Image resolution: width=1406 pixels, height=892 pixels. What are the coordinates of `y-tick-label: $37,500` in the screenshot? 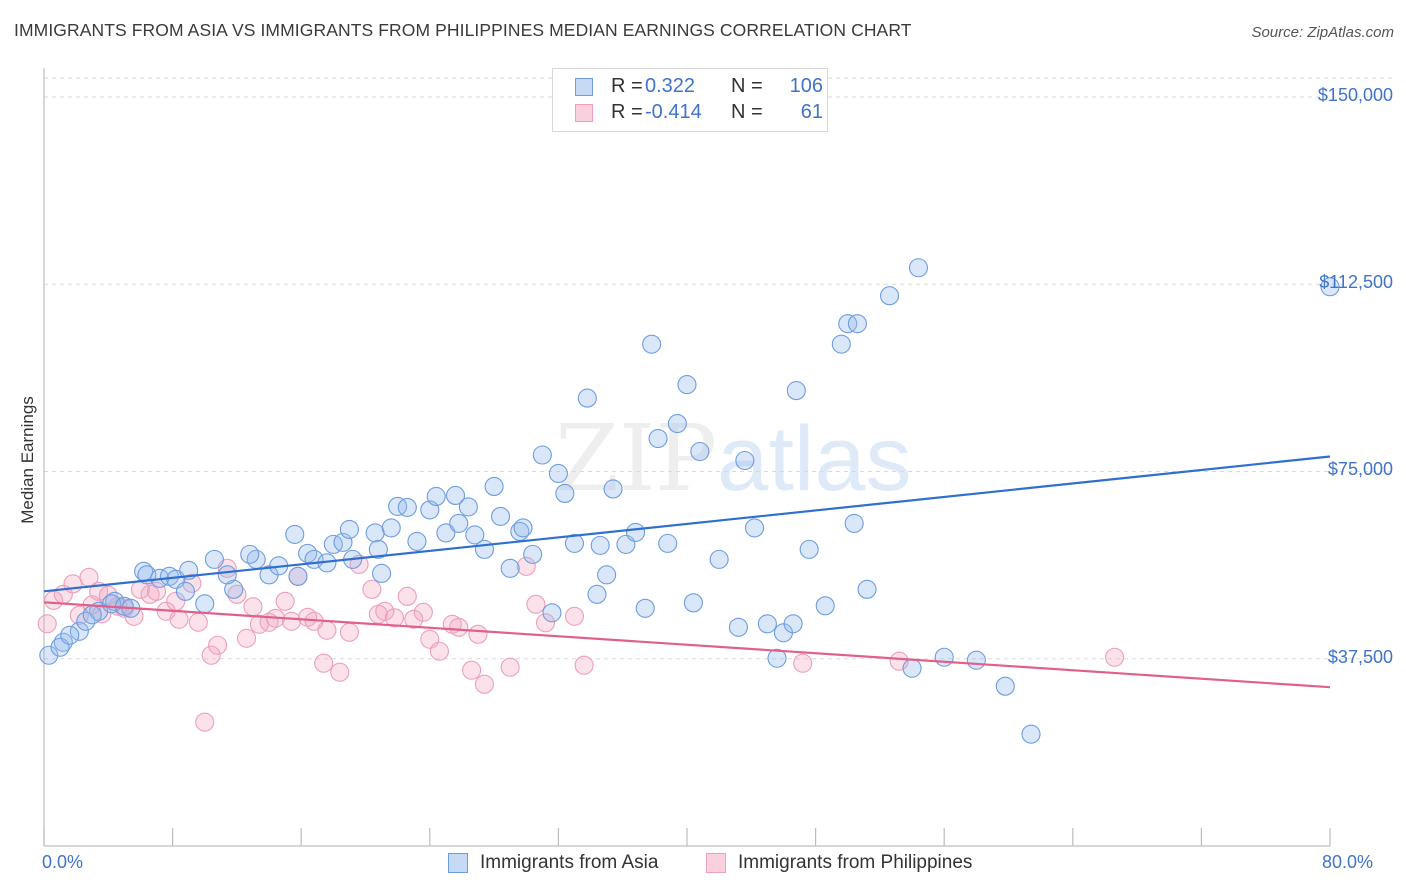 It's located at (1360, 656).